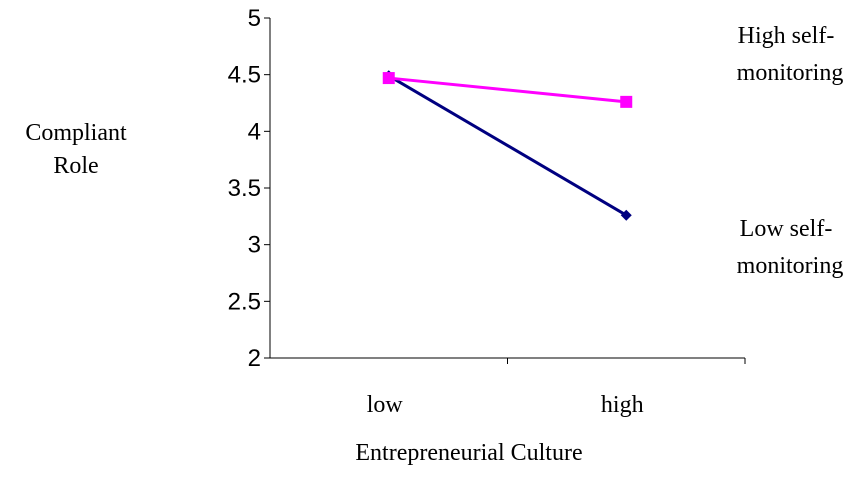 The height and width of the screenshot is (500, 860). I want to click on legend-high-line-1: High self-, so click(786, 36).